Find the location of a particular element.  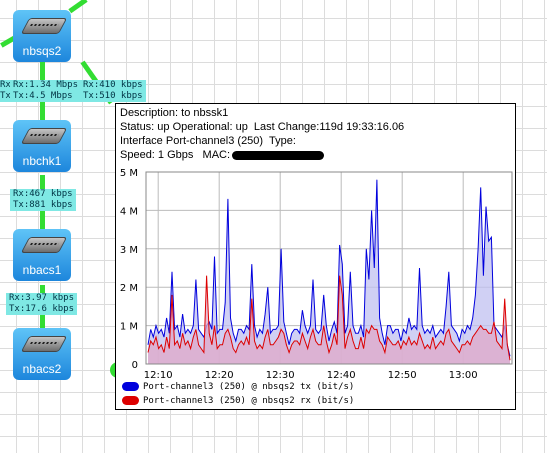

series-rx-area is located at coordinates (329, 319).